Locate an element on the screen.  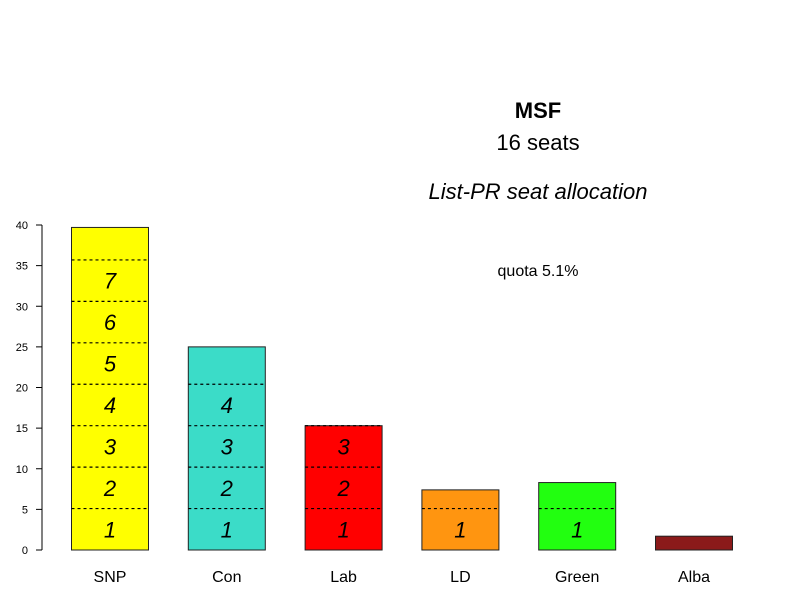
y-tick-label: 20 is located at coordinates (22, 389).